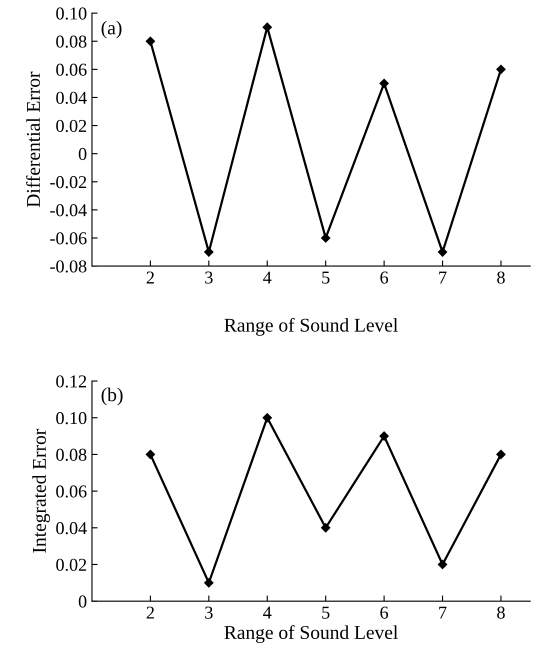 This screenshot has height=657, width=541. What do you see at coordinates (68, 182) in the screenshot?
I see `y-tick-label: -0.02` at bounding box center [68, 182].